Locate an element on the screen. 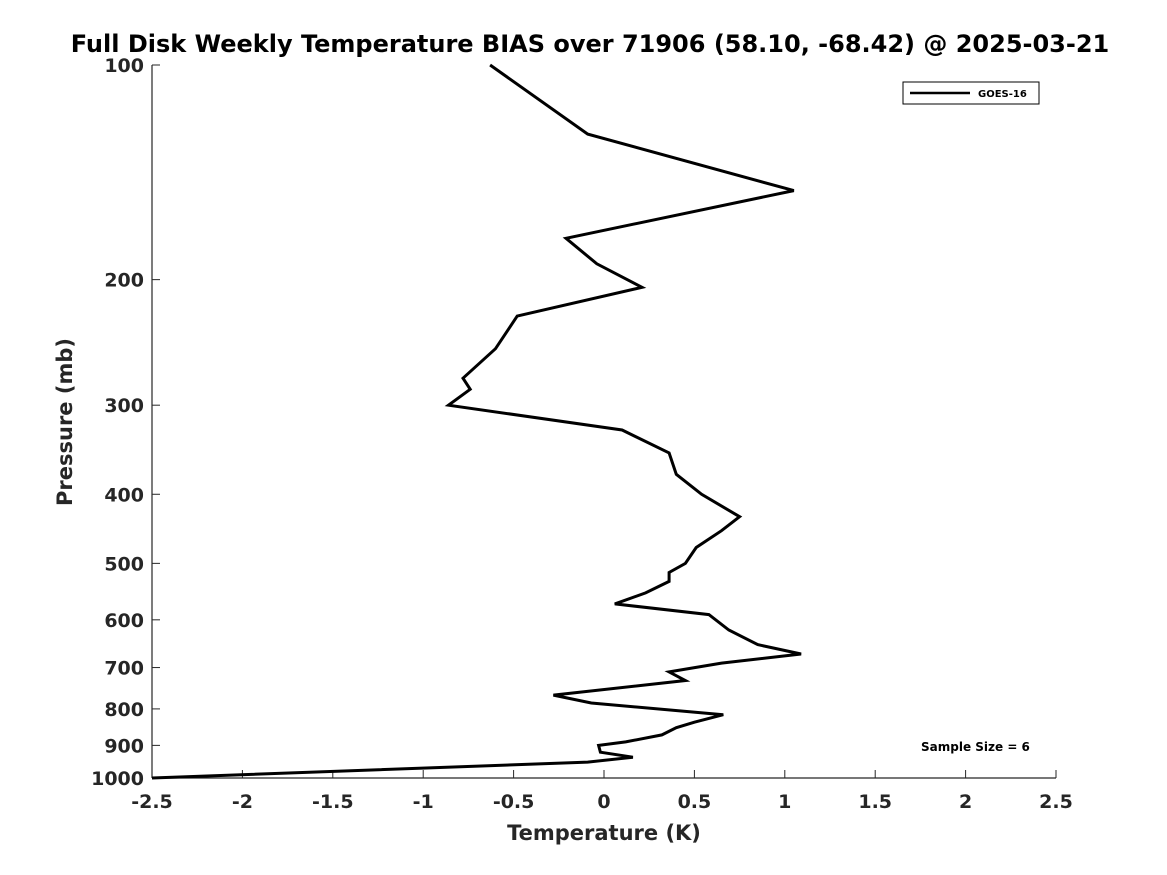  legend: GOES-16 is located at coordinates (971, 93).